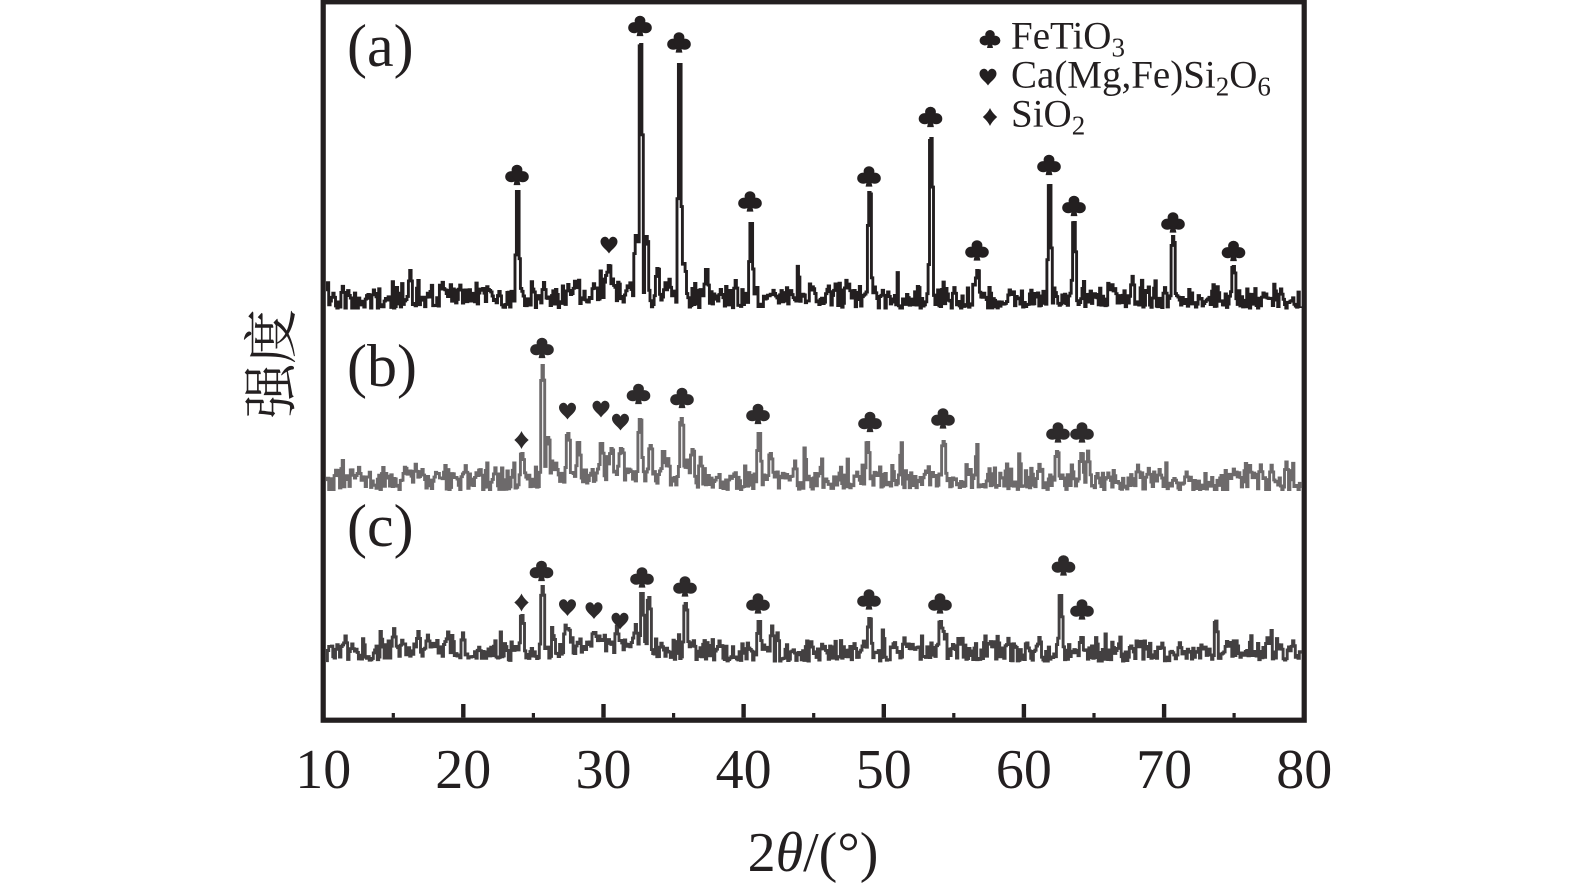 This screenshot has width=1575, height=888. I want to click on svg-text: 80, so click(1304, 770).